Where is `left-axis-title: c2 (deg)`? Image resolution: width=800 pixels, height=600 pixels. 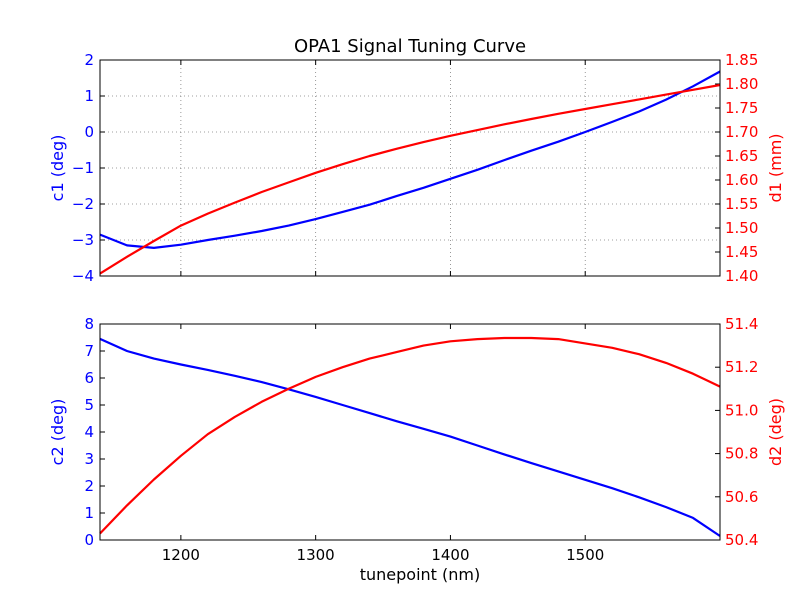
left-axis-title: c2 (deg) is located at coordinates (57, 432).